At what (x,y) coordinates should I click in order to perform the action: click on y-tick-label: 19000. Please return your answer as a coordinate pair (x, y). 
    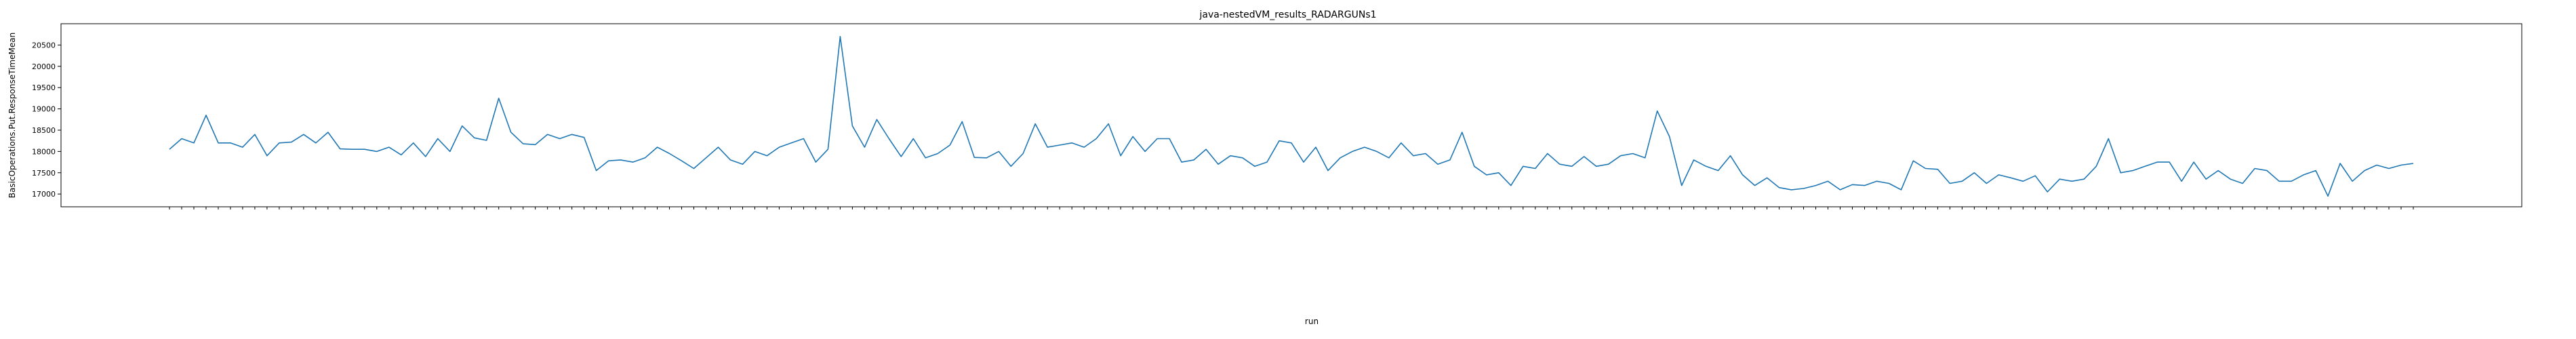
    Looking at the image, I should click on (44, 110).